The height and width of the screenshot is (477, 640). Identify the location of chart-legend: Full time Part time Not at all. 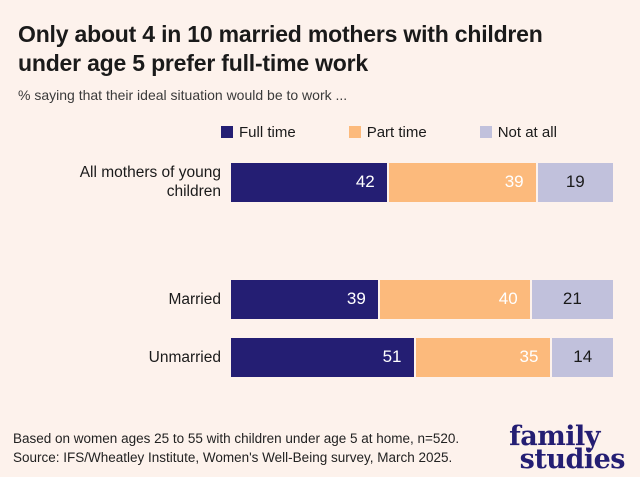
(430, 132).